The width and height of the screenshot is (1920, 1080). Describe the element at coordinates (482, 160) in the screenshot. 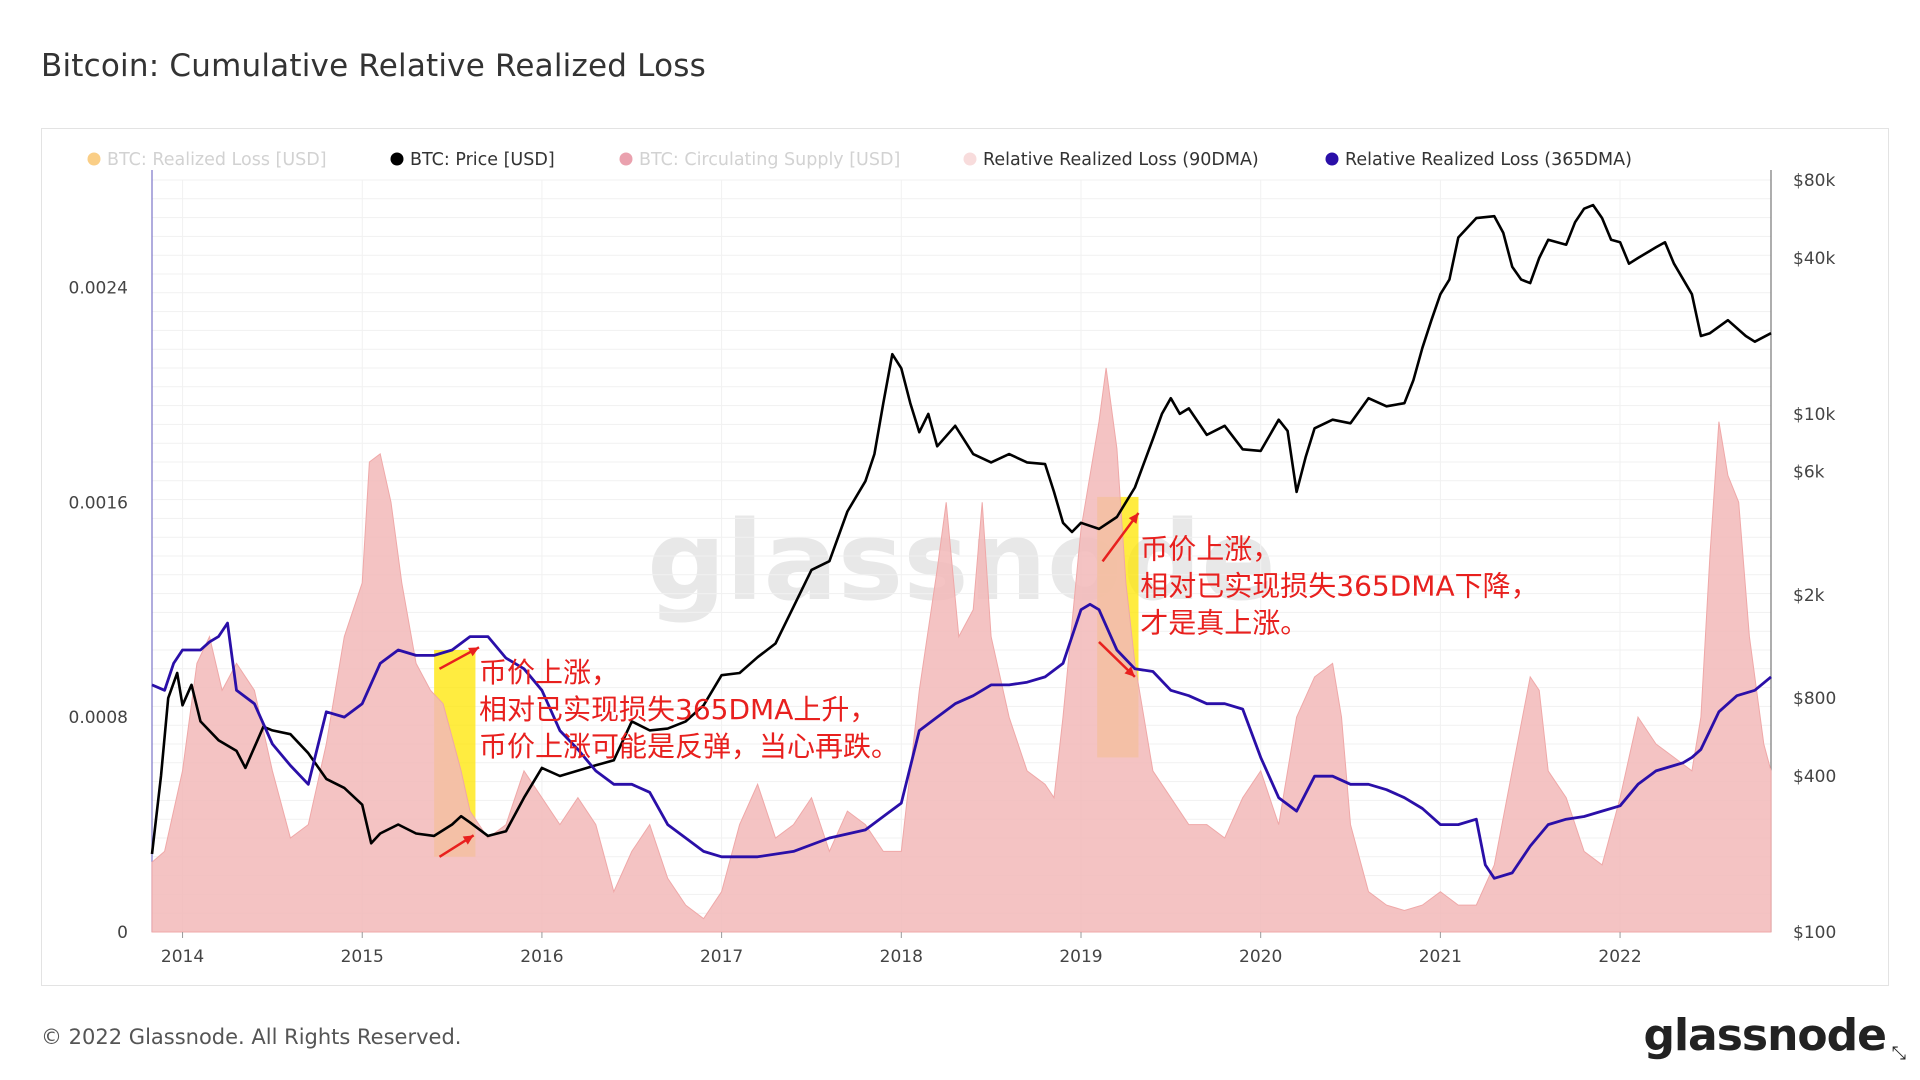

I see `legend-label: BTC: Price [USD]` at that location.